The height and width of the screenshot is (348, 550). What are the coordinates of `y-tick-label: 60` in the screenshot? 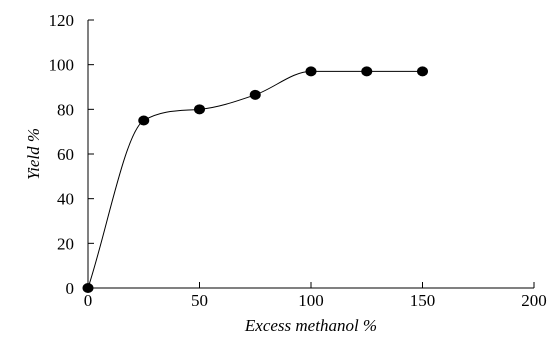 It's located at (65, 154).